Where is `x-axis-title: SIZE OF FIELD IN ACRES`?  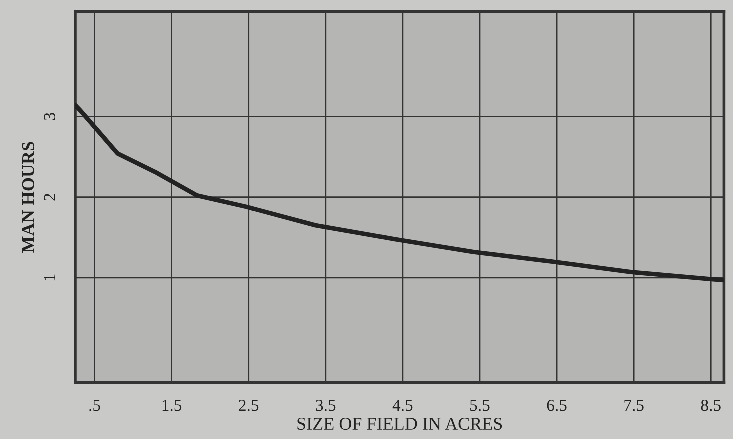
x-axis-title: SIZE OF FIELD IN ACRES is located at coordinates (400, 424).